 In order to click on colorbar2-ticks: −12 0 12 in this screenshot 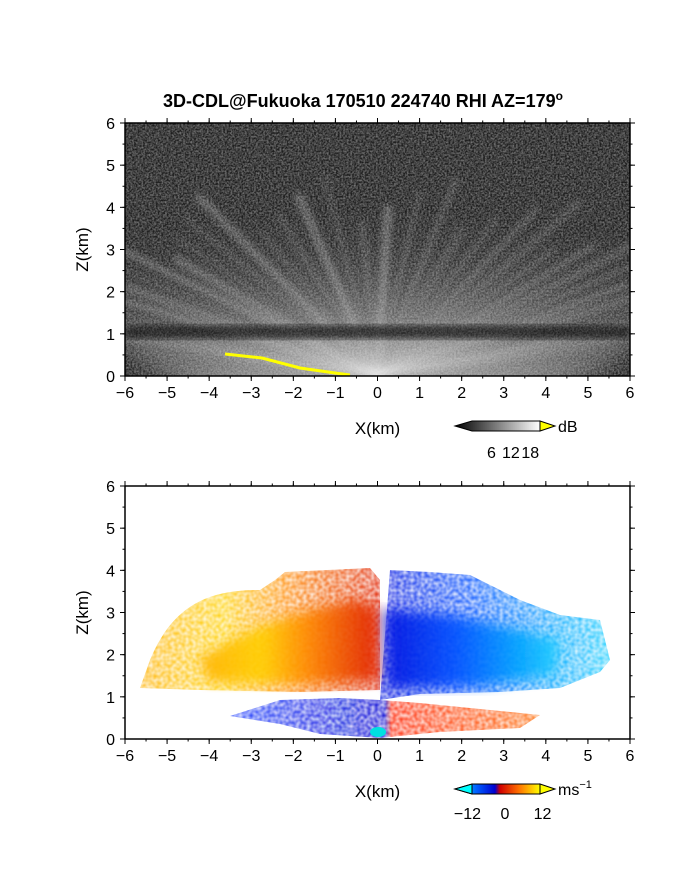, I will do `click(503, 814)`.